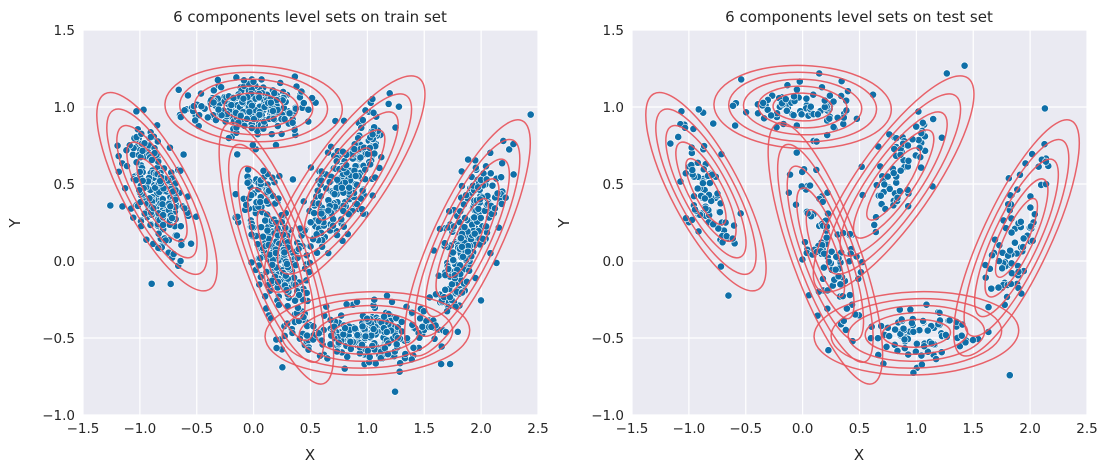 The image size is (1110, 474). Describe the element at coordinates (58, 339) in the screenshot. I see `y-tick-label: −0.5` at that location.